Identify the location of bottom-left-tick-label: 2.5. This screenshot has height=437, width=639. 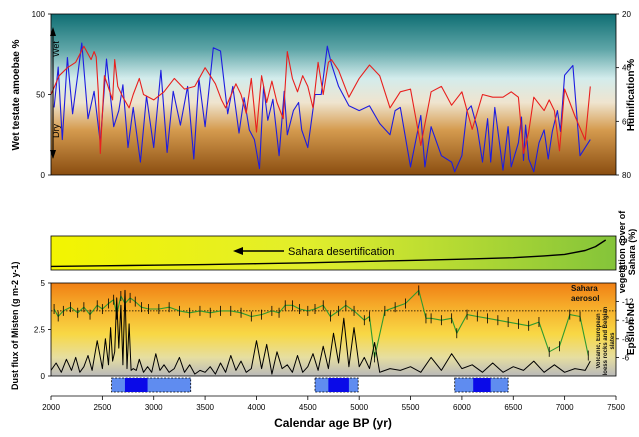
(40, 330).